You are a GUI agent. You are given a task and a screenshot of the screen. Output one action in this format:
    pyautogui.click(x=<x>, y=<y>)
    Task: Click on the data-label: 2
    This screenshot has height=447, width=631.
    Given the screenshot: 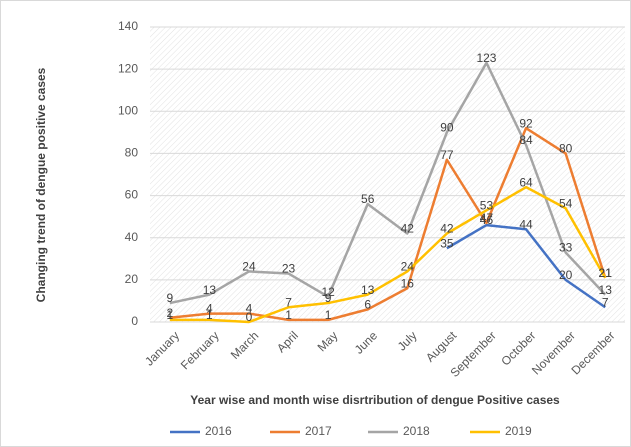 What is the action you would take?
    pyautogui.click(x=169, y=313)
    